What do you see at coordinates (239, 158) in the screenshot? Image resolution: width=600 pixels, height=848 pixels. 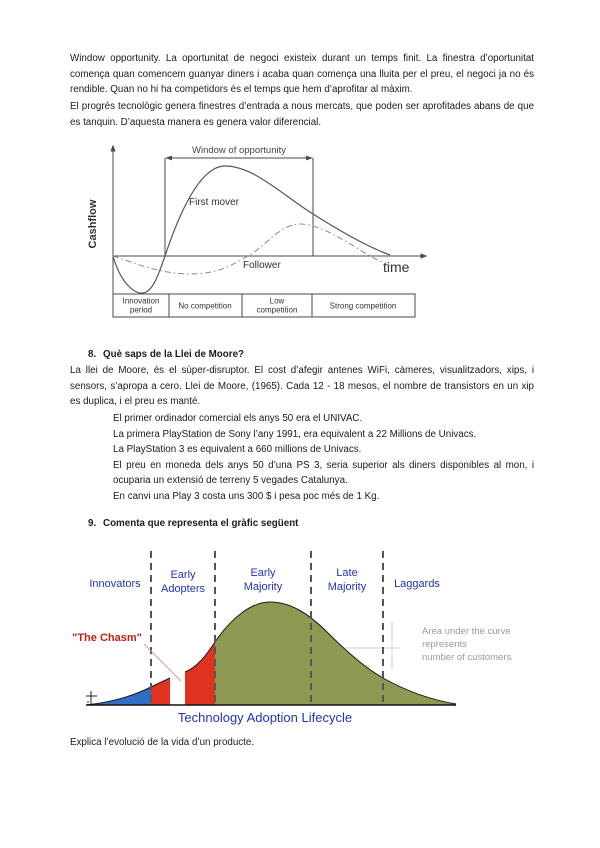 I see `window-span-arrow-icon` at bounding box center [239, 158].